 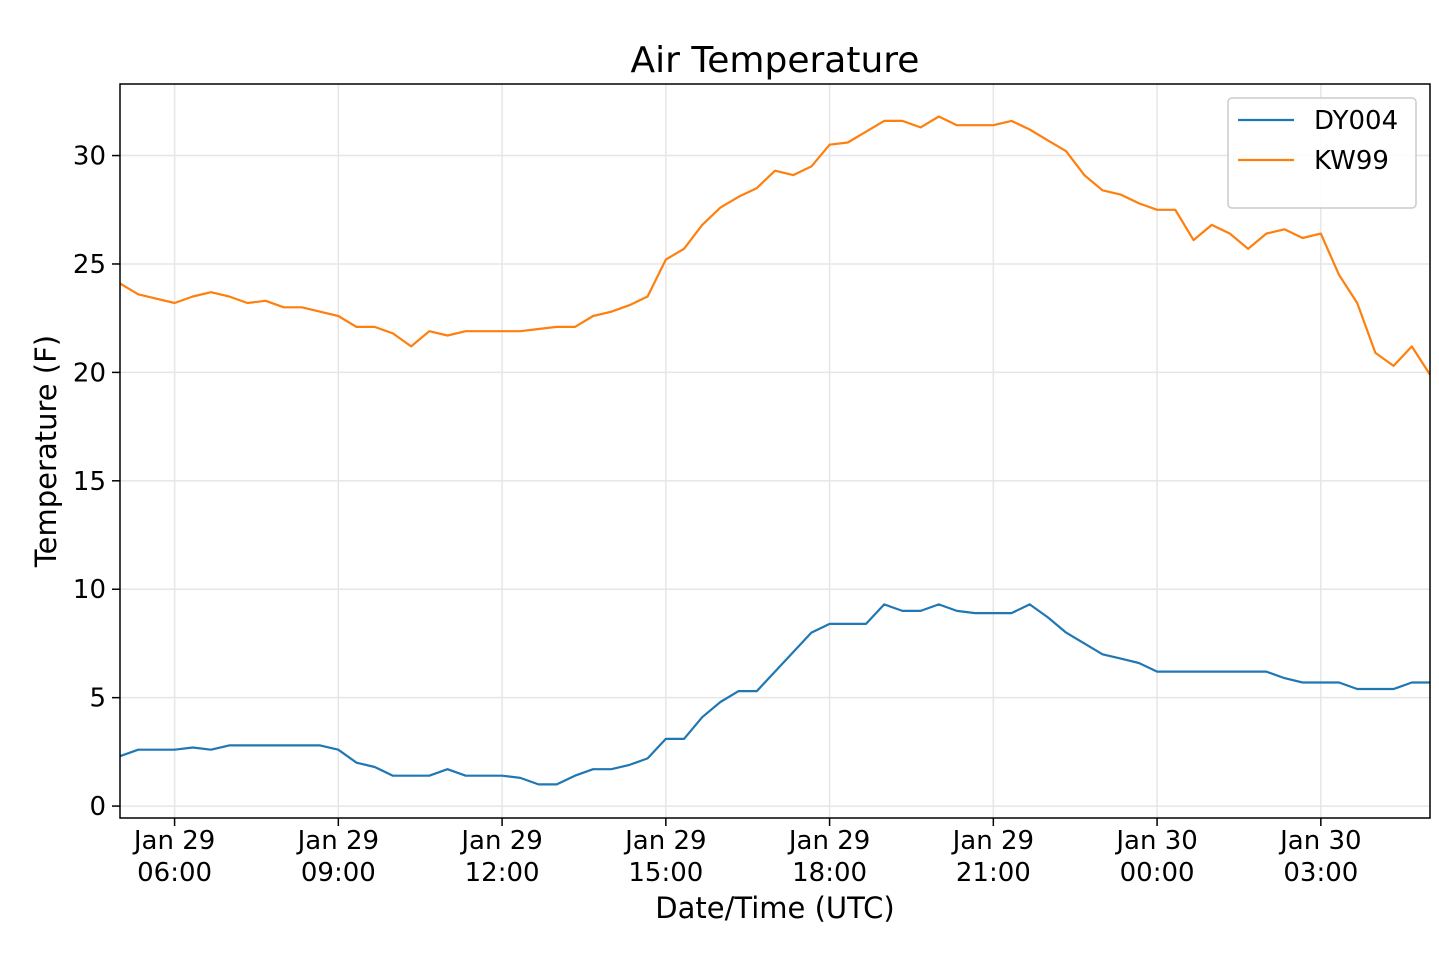 What do you see at coordinates (89, 590) in the screenshot?
I see `y-tick-label: 10` at bounding box center [89, 590].